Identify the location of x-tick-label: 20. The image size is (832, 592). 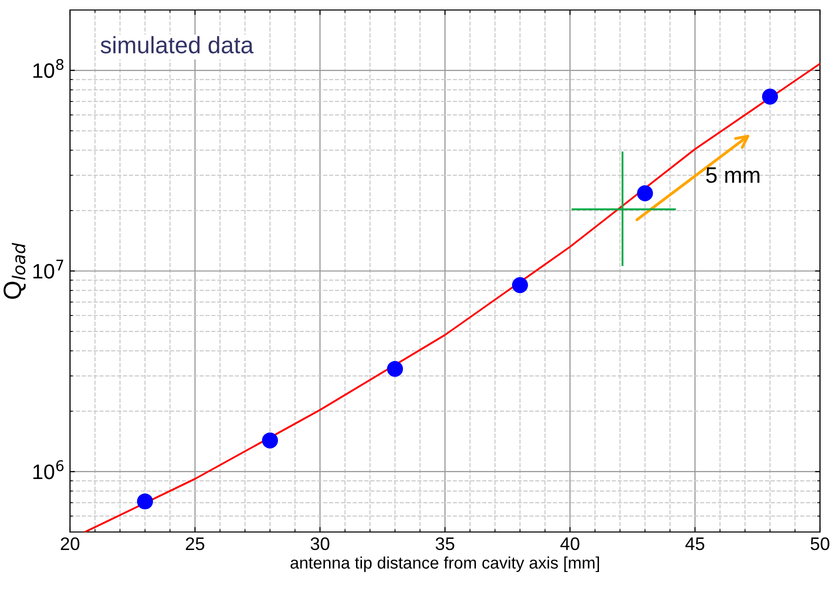
(70, 543).